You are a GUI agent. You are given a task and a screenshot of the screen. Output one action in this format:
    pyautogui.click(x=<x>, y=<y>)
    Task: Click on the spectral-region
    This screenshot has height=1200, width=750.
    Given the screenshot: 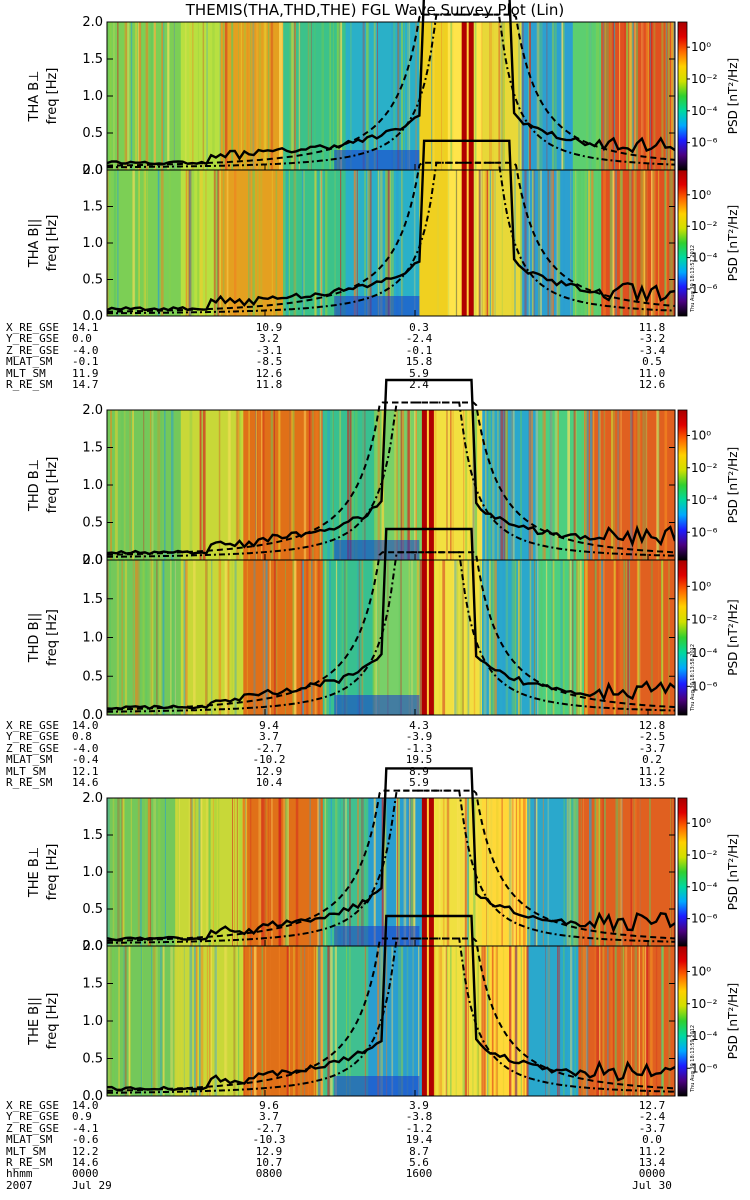 What is the action you would take?
    pyautogui.click(x=626, y=872)
    